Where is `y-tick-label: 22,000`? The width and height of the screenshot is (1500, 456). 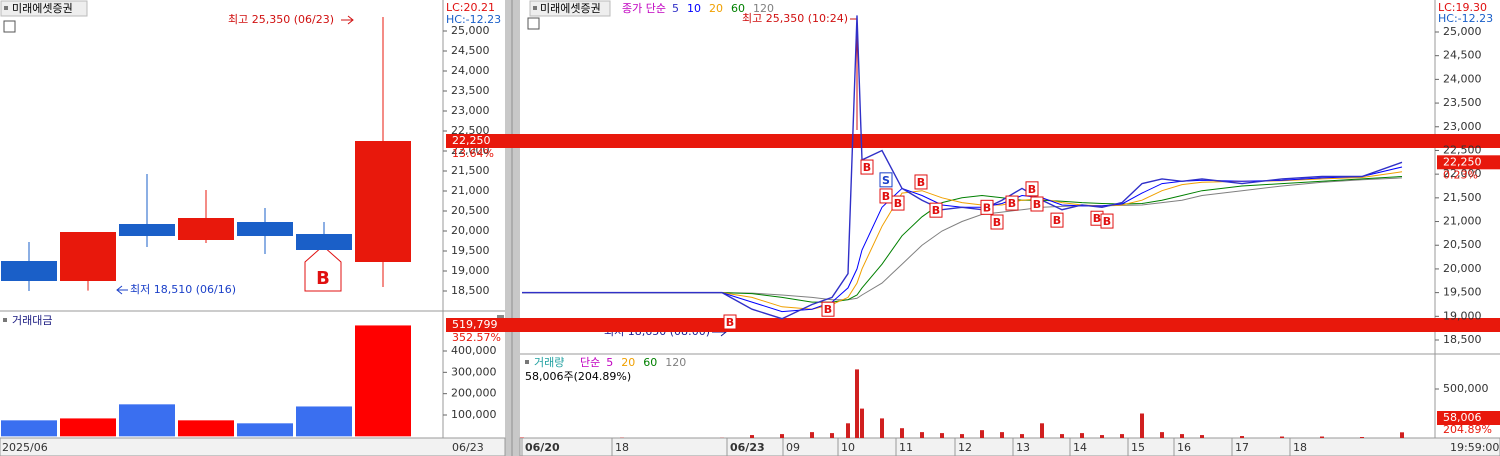
y-tick-label: 22,000 is located at coordinates (1462, 173).